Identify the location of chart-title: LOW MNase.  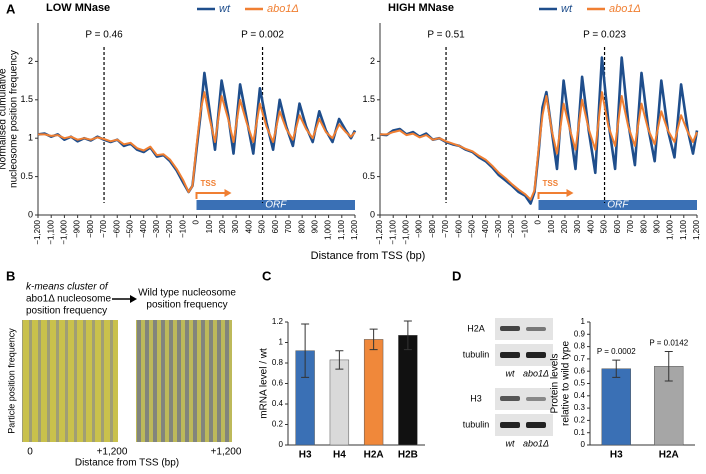
(78, 8).